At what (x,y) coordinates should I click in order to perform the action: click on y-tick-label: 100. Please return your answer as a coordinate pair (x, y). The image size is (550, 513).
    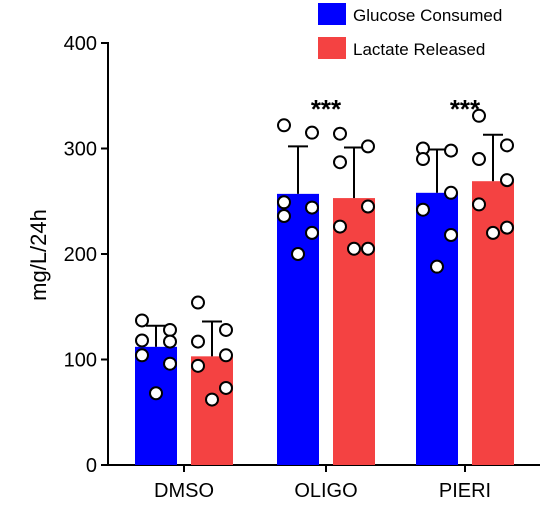
    Looking at the image, I should click on (80, 361).